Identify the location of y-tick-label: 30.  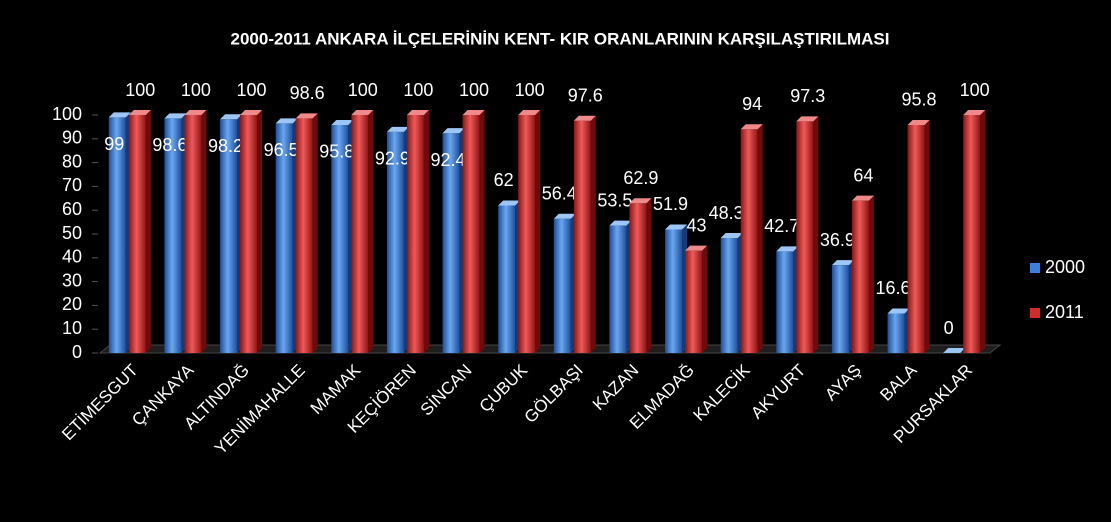
(72, 280).